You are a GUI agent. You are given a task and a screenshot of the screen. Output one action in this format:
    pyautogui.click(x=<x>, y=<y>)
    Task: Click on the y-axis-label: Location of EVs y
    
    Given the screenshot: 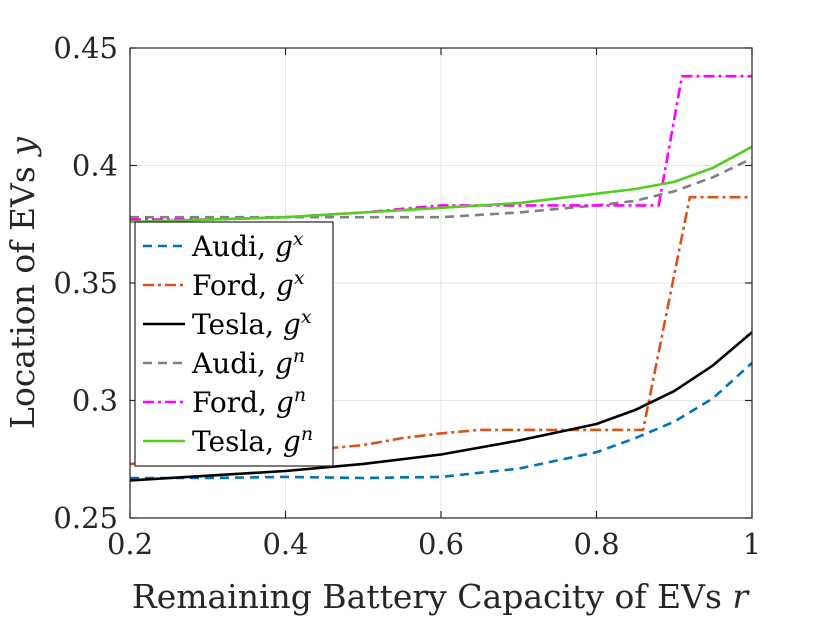 What is the action you would take?
    pyautogui.click(x=22, y=283)
    